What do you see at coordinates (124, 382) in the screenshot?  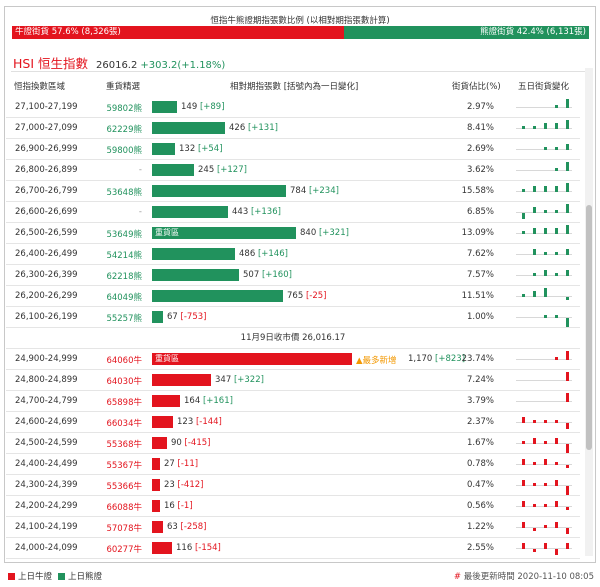 I see `code-cell: 64030牛` at bounding box center [124, 382].